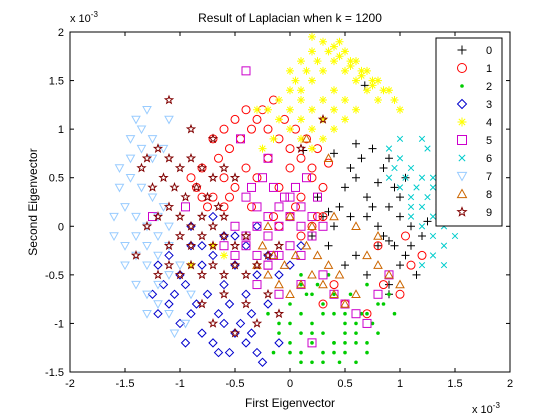 The width and height of the screenshot is (560, 420). Describe the element at coordinates (474, 194) in the screenshot. I see `legend-item-8: 8` at that location.